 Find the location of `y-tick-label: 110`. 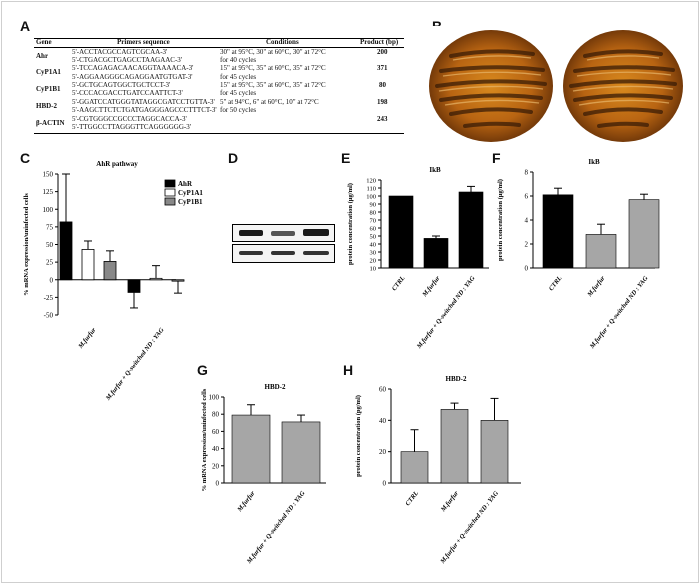

y-tick-label: 110 is located at coordinates (371, 189).